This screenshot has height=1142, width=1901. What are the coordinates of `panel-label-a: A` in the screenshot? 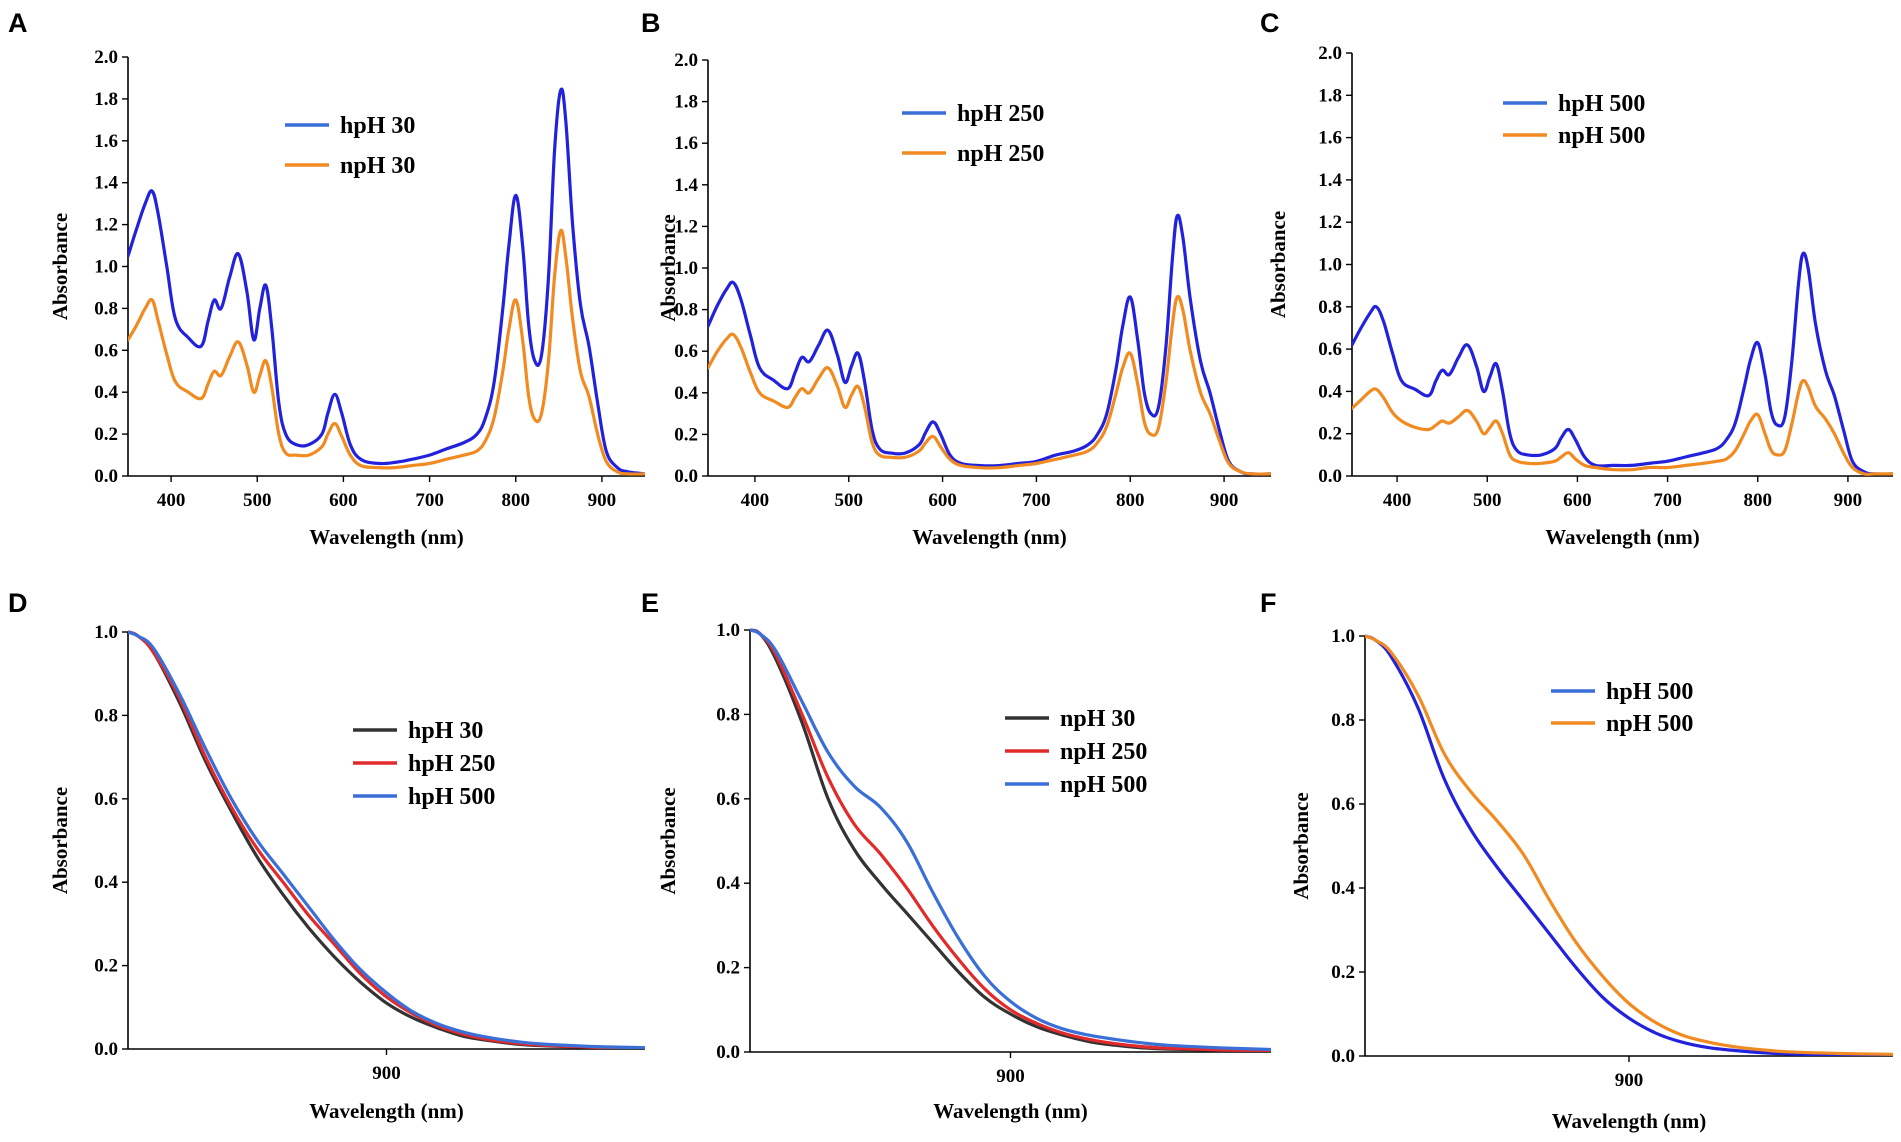 It's located at (18, 23).